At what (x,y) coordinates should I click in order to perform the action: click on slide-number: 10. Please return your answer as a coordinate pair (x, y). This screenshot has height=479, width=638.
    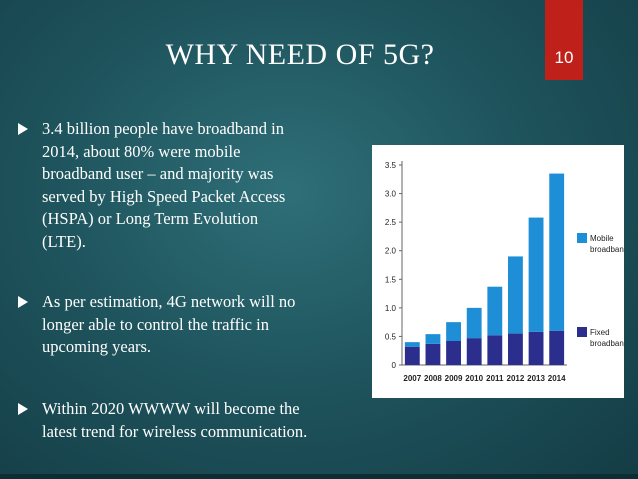
    Looking at the image, I should click on (564, 40).